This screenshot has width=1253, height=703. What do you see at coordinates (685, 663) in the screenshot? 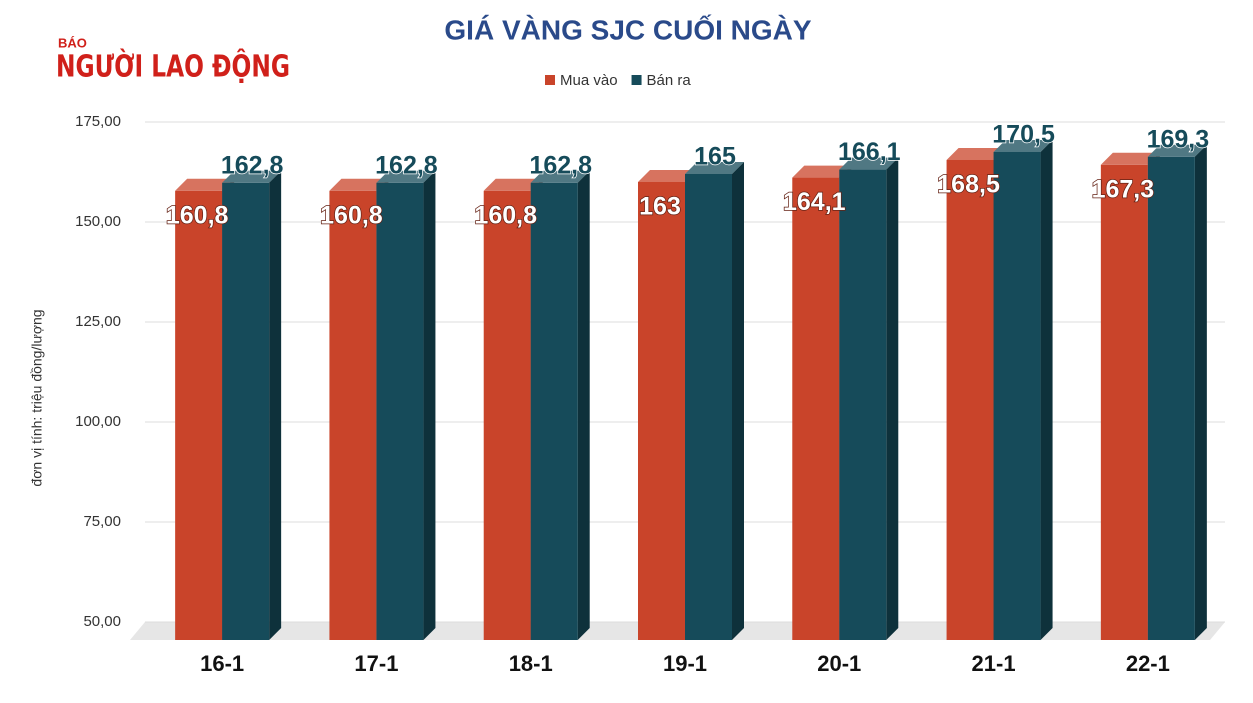
I see `x-tick-label: 19-1` at bounding box center [685, 663].